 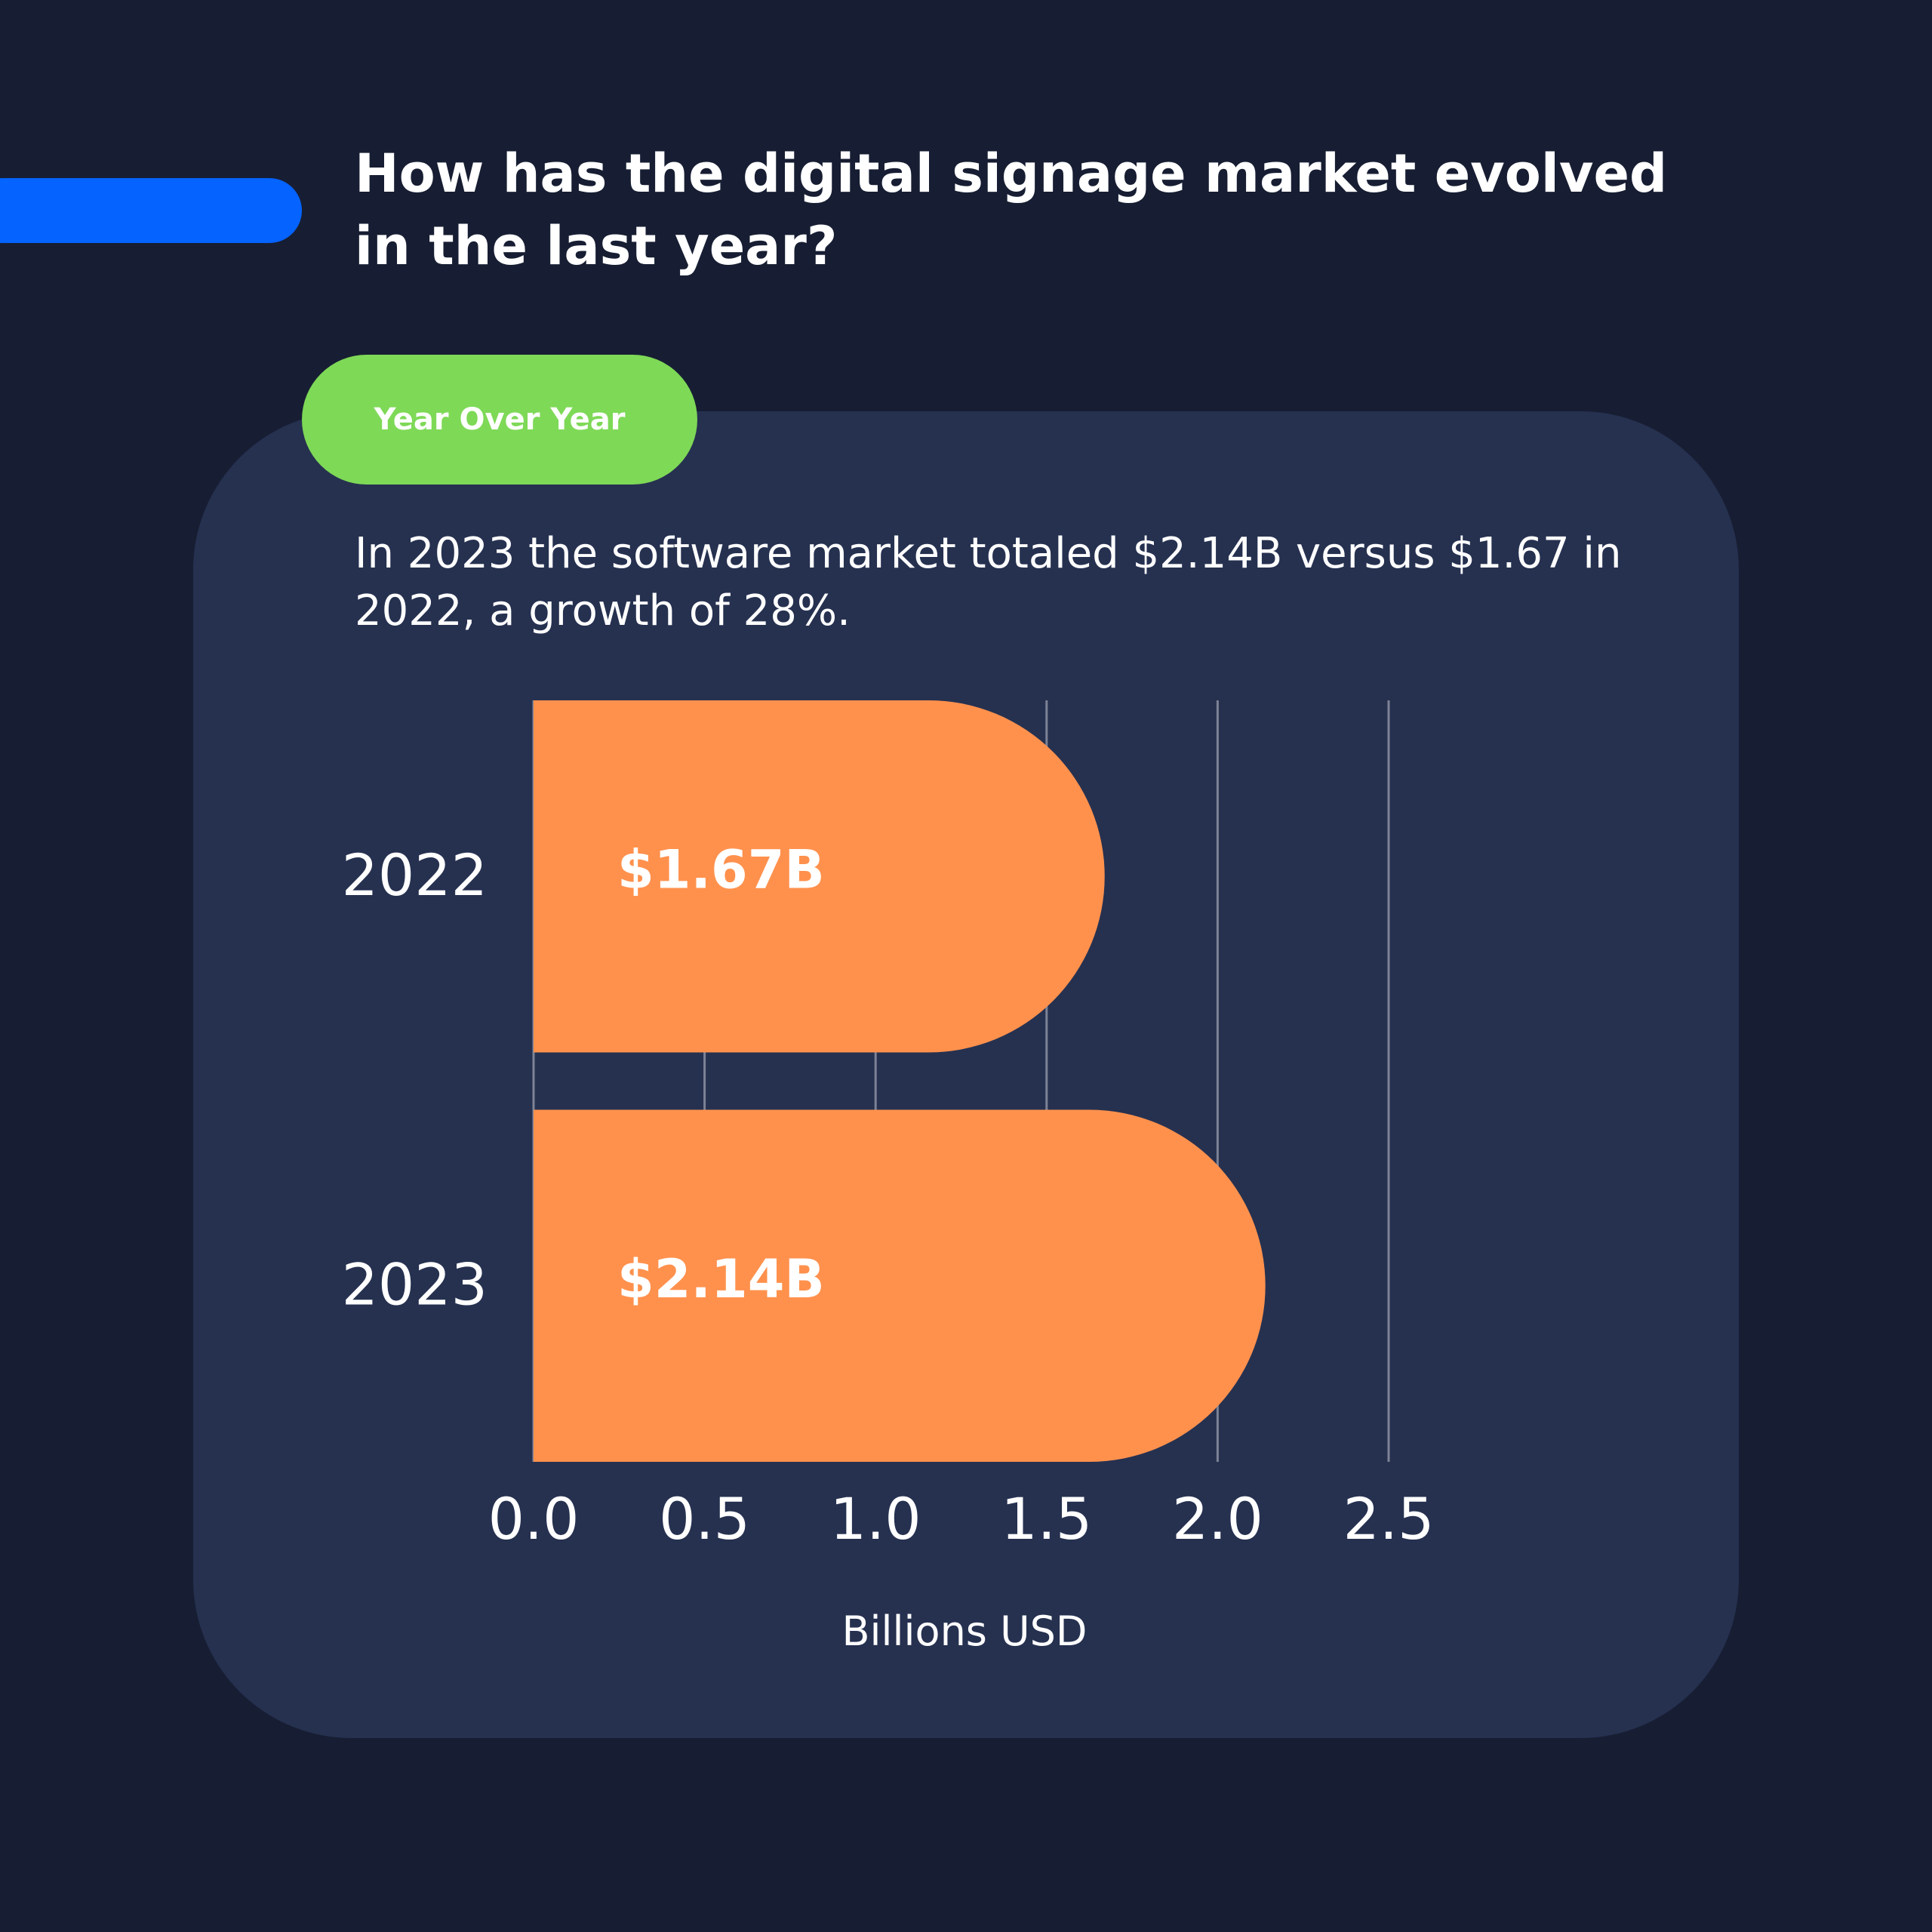 What do you see at coordinates (875, 1518) in the screenshot?
I see `x-tick-label-2: 1.0` at bounding box center [875, 1518].